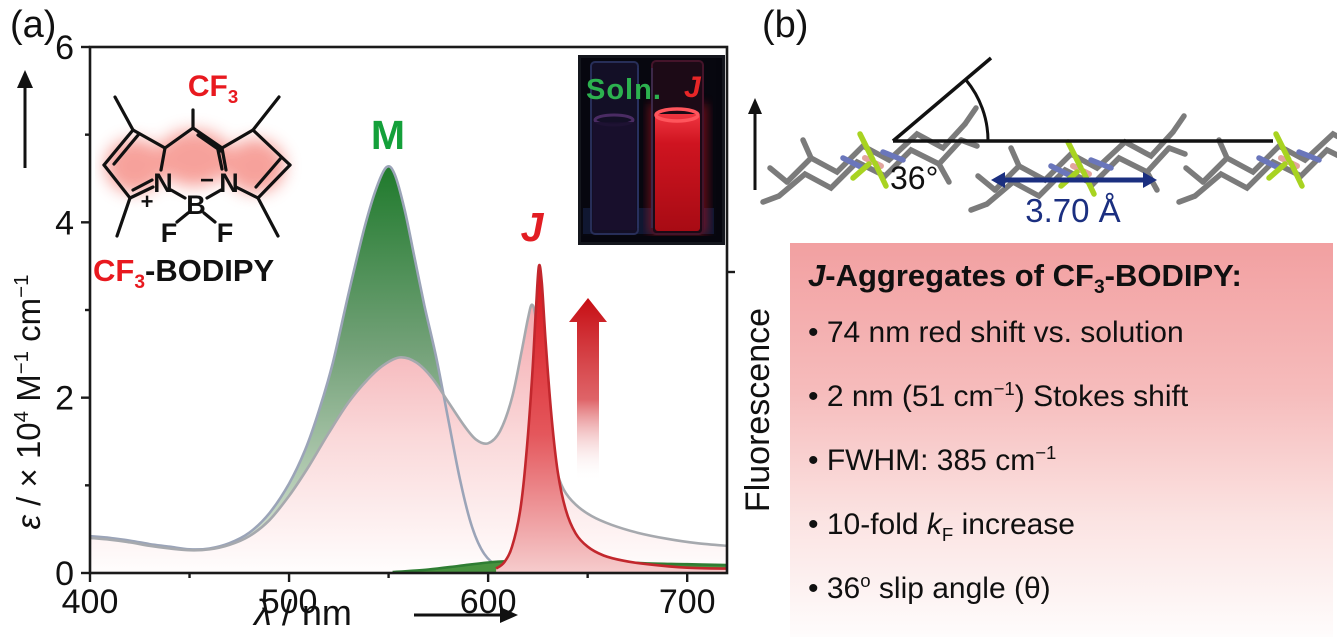 The height and width of the screenshot is (641, 1337). I want to click on j-aggregate-fluorescence-curve, so click(611, 416).